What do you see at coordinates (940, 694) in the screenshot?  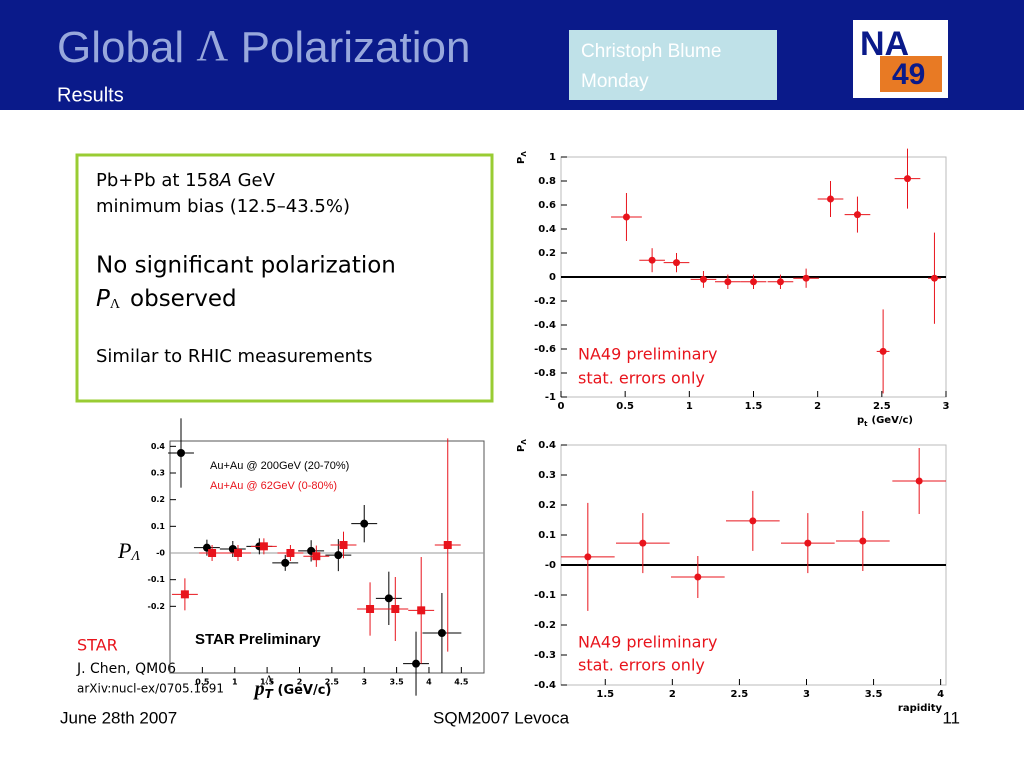 I see `x-tick-label: 4` at bounding box center [940, 694].